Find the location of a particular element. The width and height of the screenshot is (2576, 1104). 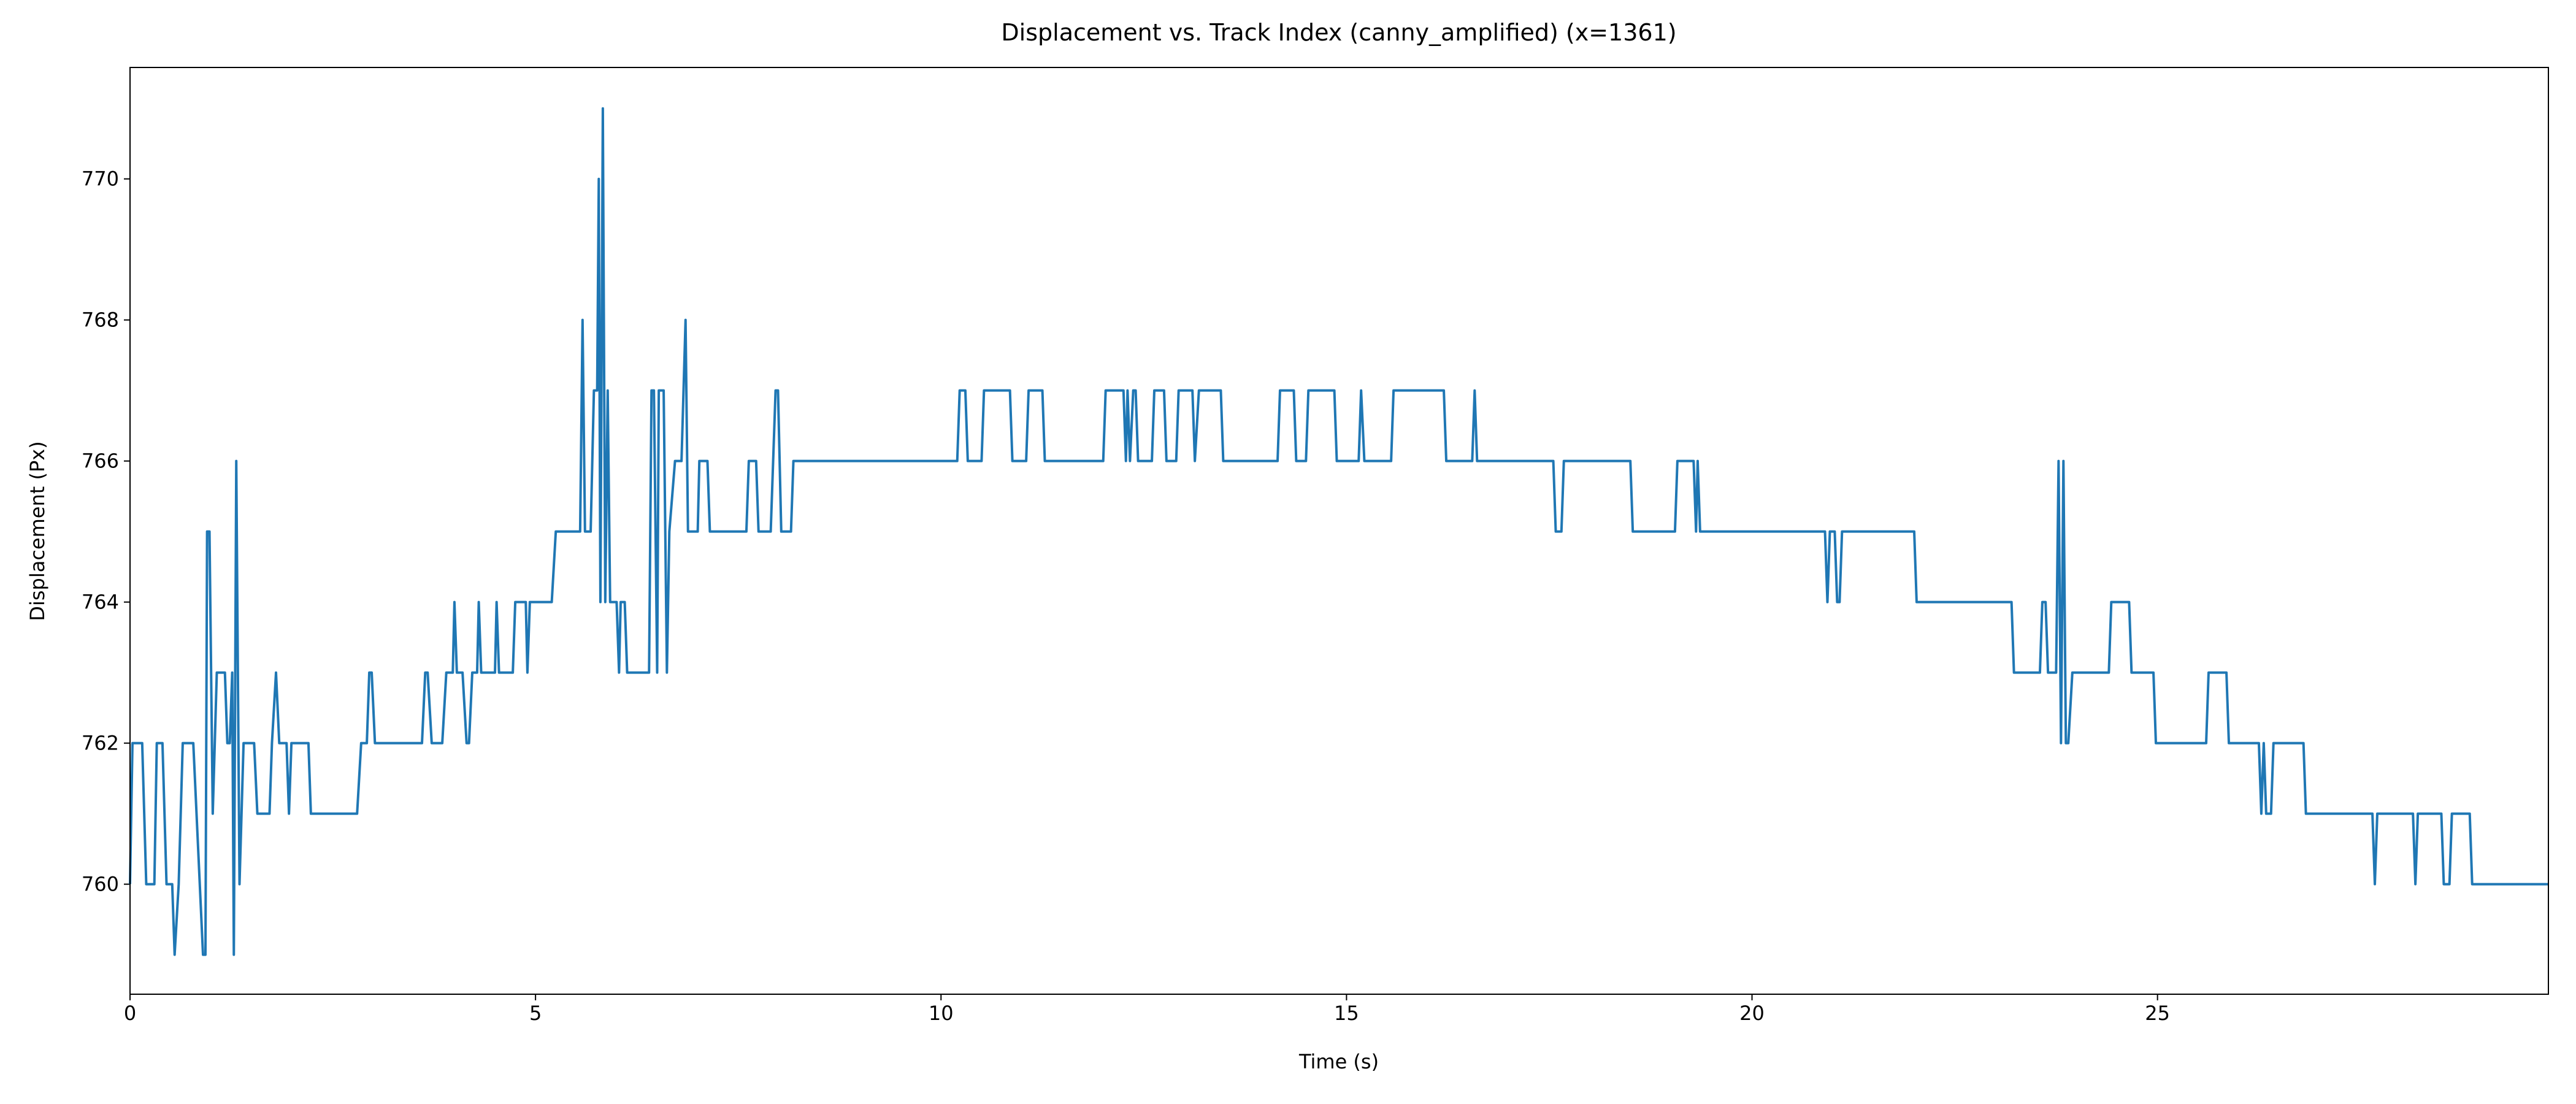

x-tick-label: 10 is located at coordinates (941, 1013).